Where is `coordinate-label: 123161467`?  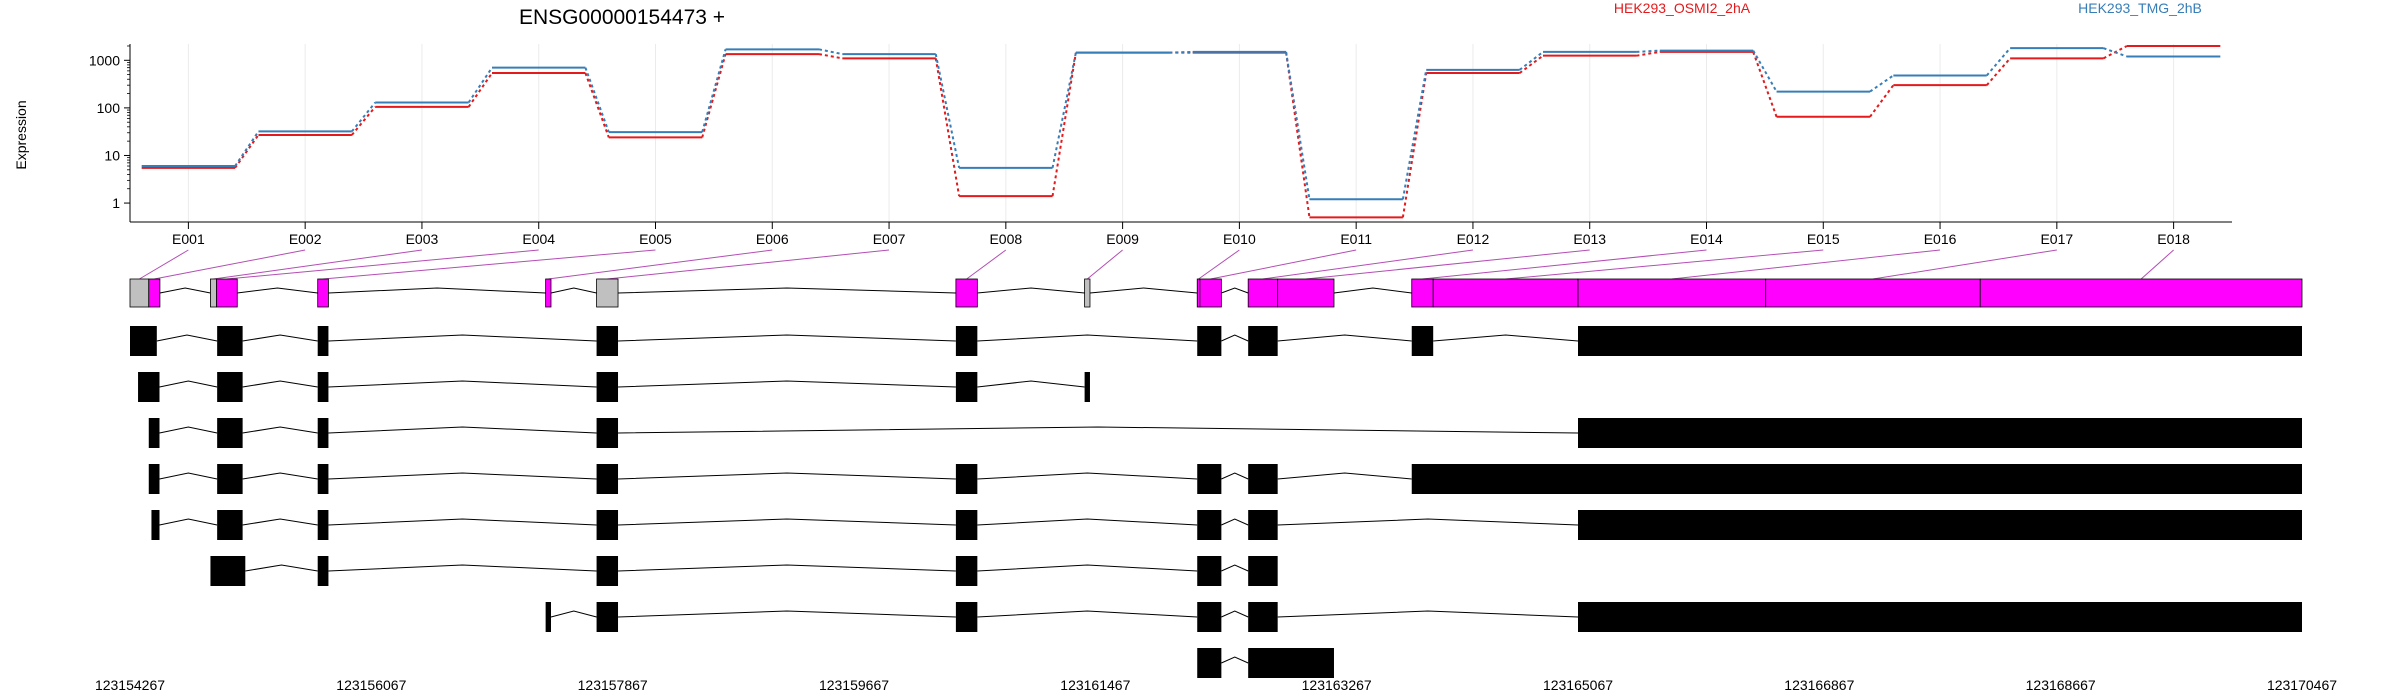
coordinate-label: 123161467 is located at coordinates (1095, 685).